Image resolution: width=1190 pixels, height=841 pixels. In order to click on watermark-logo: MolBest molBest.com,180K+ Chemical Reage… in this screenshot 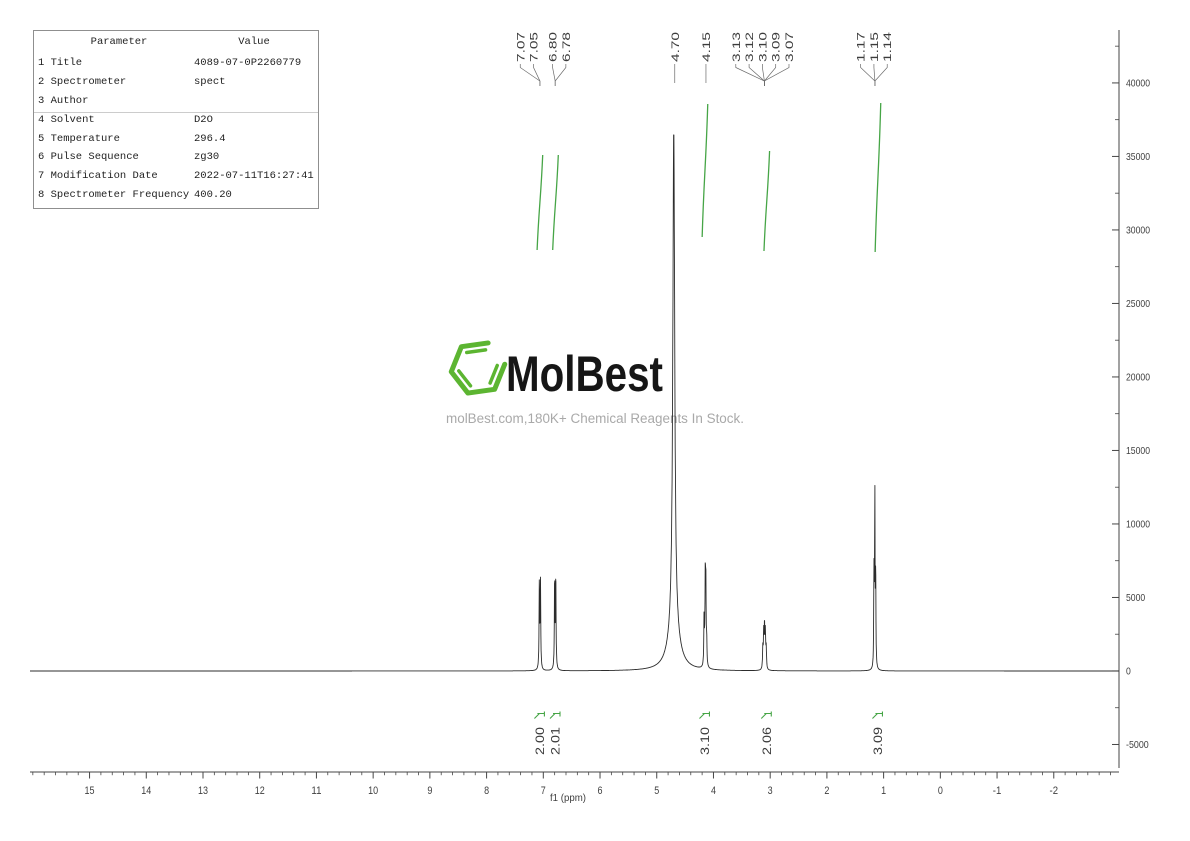, I will do `click(595, 383)`.